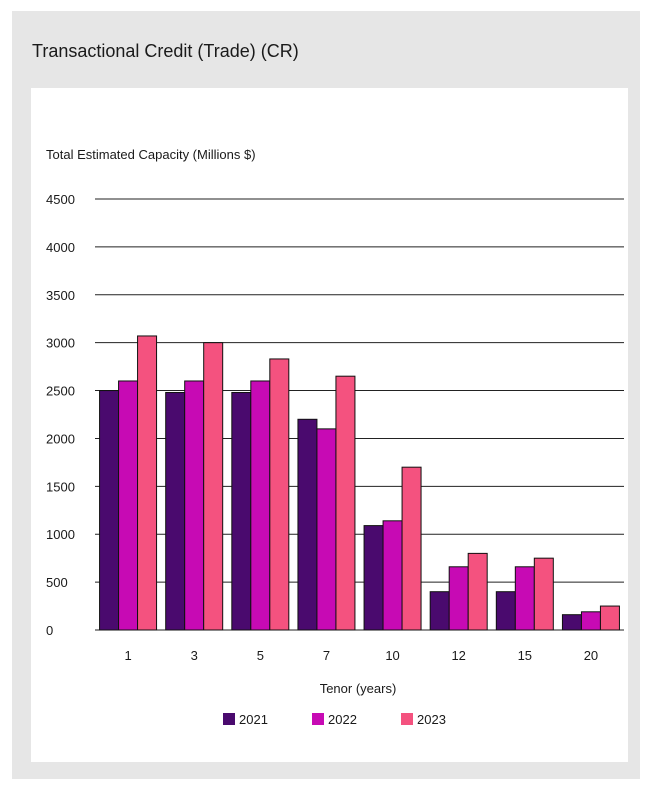 The image size is (649, 789). I want to click on x-tick-label: 7, so click(326, 655).